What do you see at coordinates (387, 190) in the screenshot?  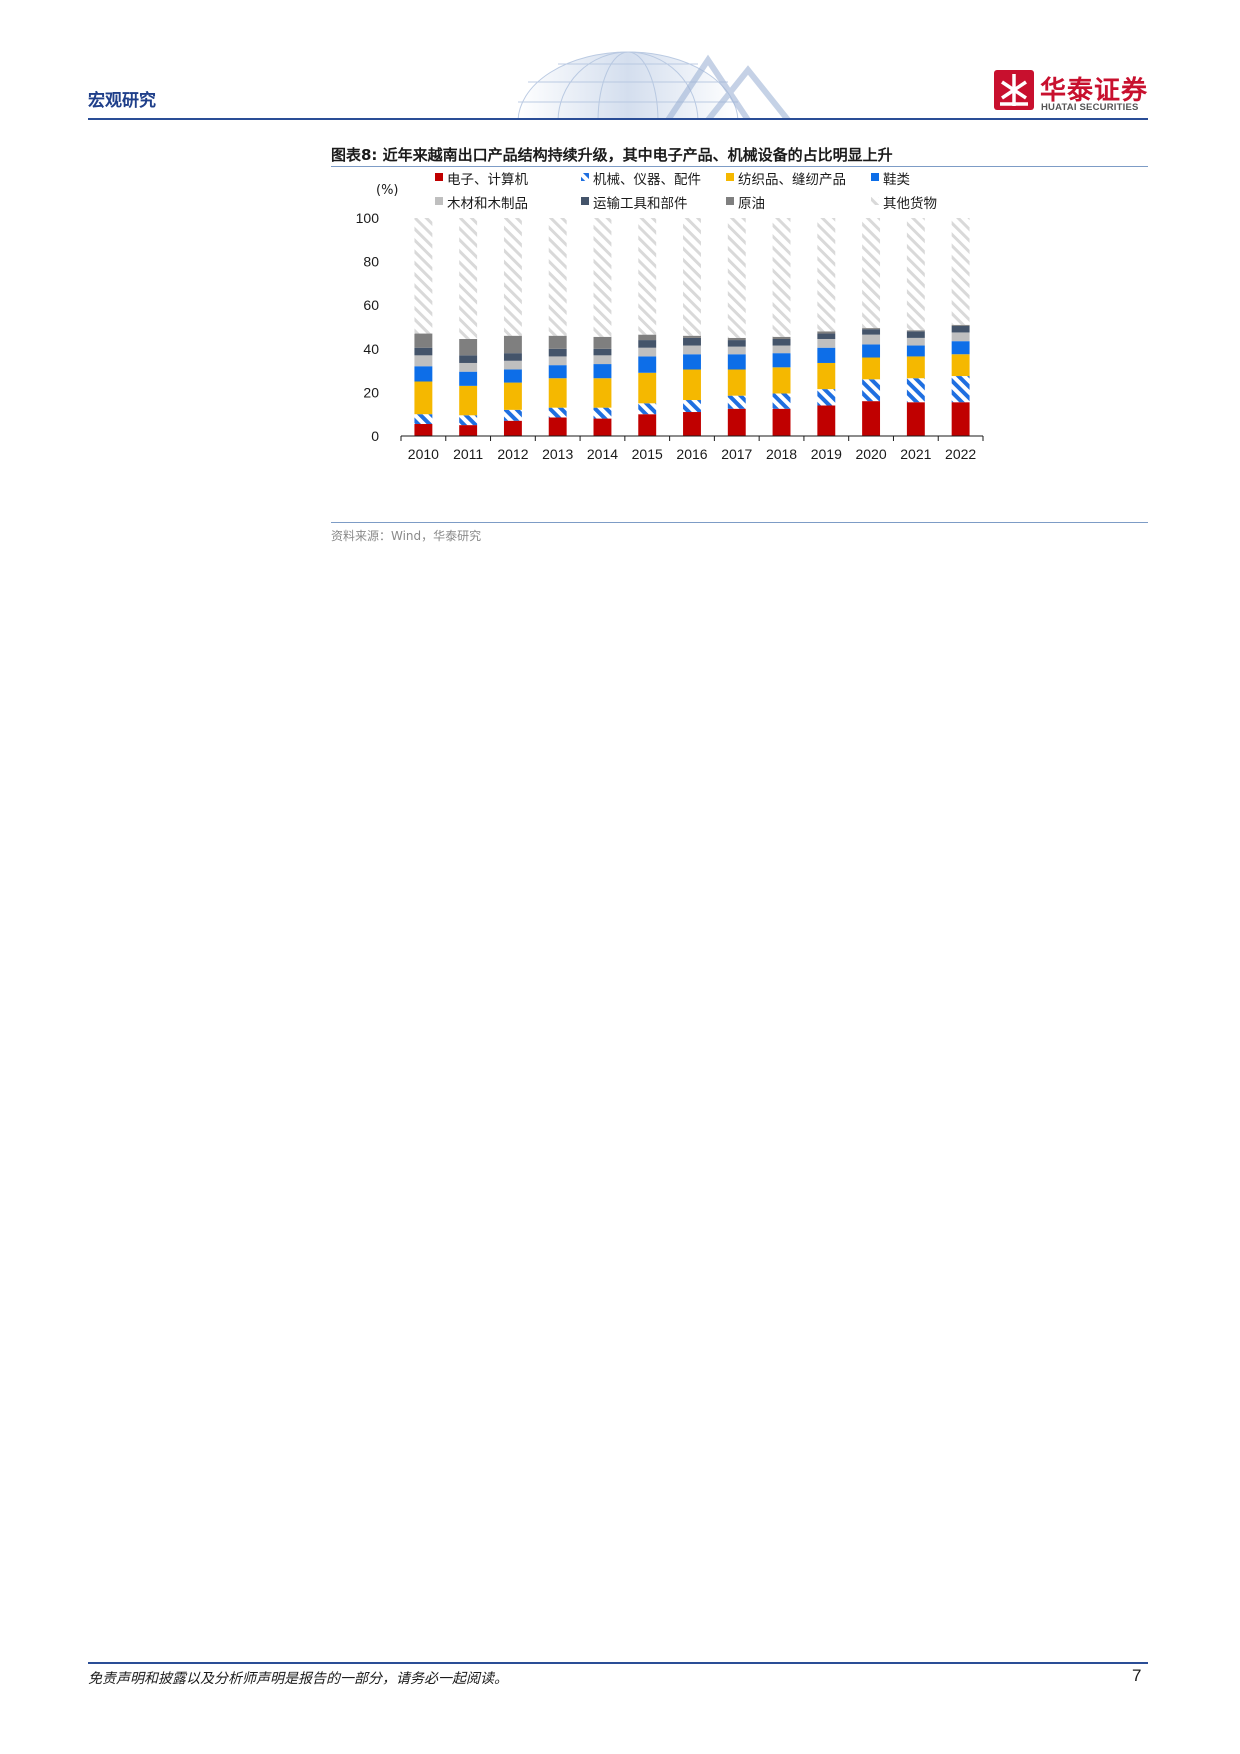 I see `y-axis-unit-label: (%)` at bounding box center [387, 190].